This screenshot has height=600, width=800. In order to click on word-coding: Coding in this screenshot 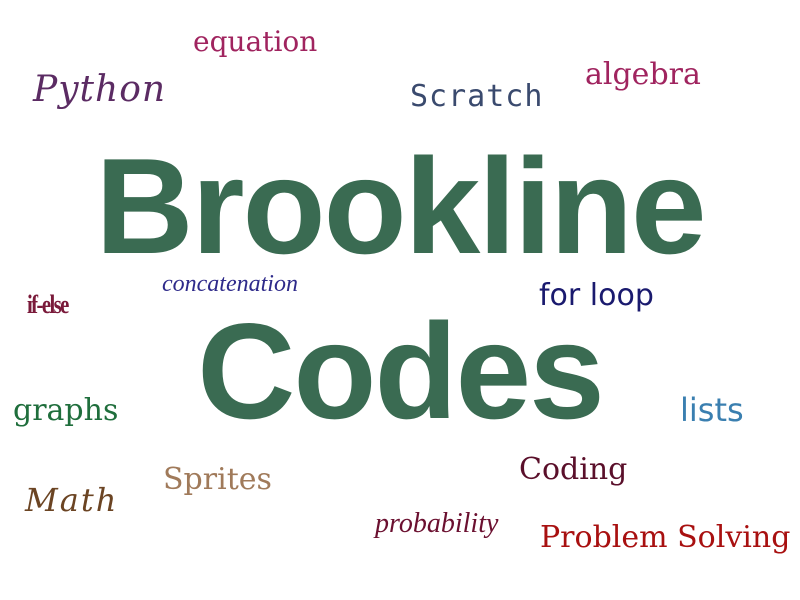, I will do `click(573, 469)`.